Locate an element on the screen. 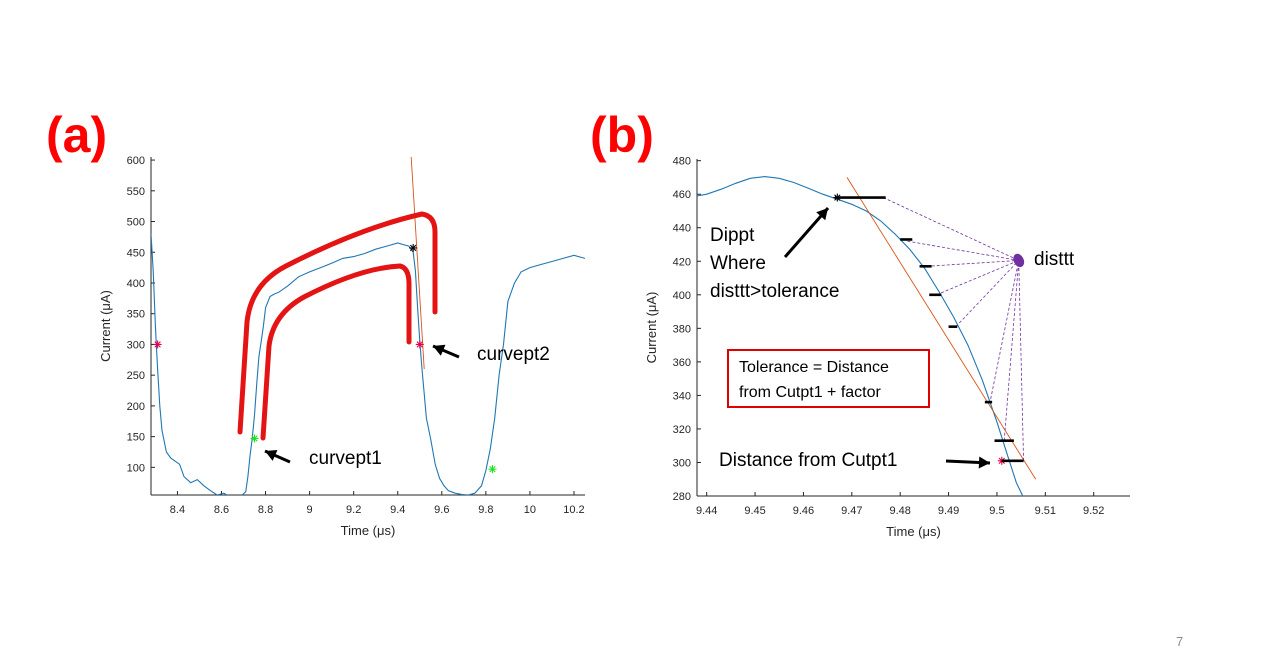 The height and width of the screenshot is (672, 1280). y-tick-label: 320 is located at coordinates (682, 430).